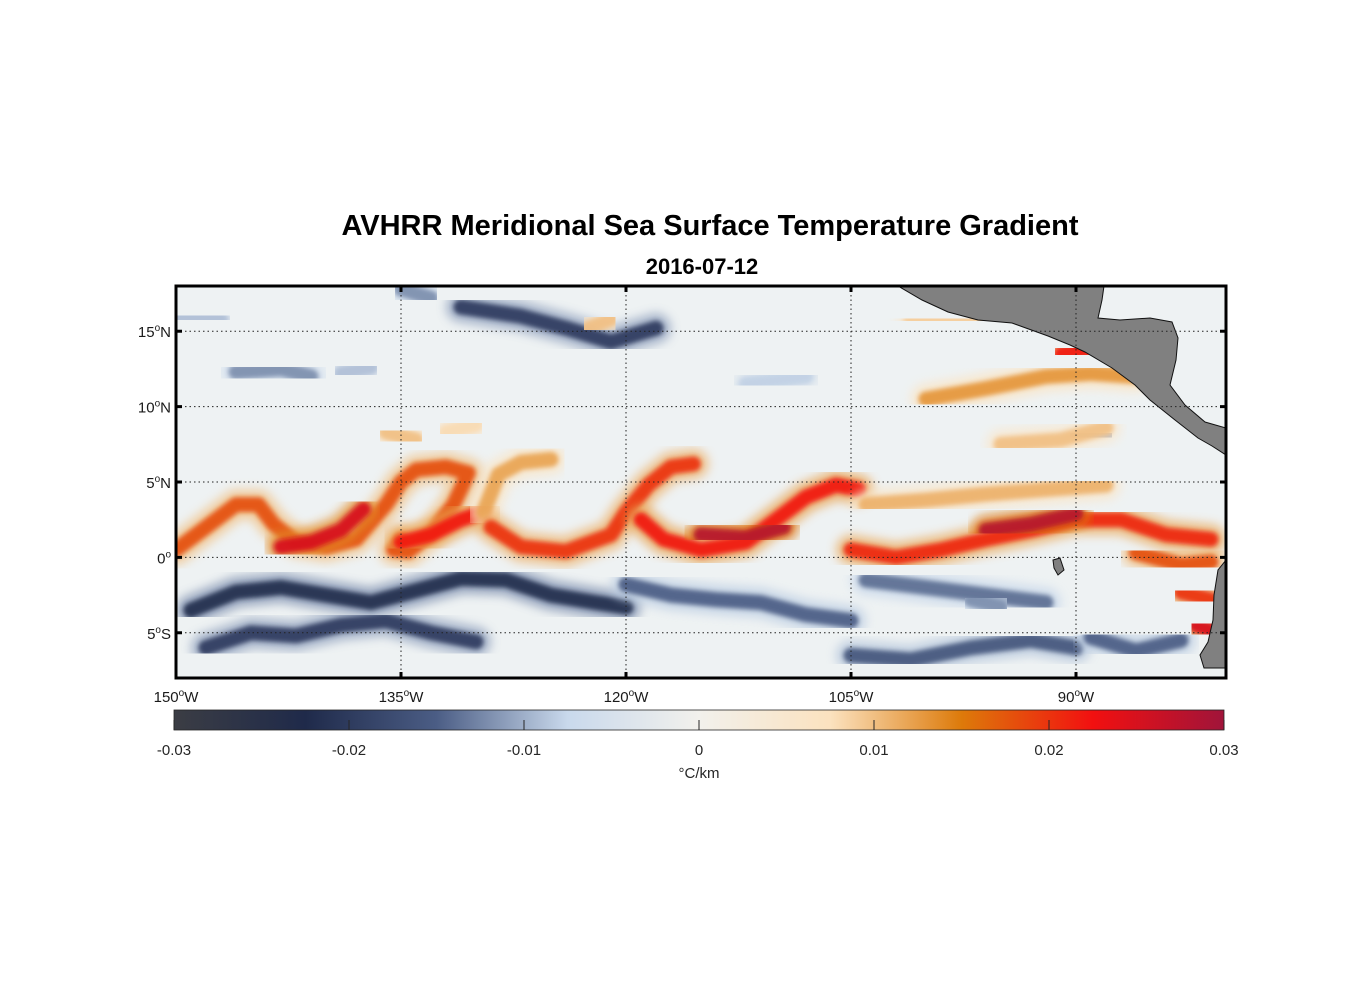  Describe the element at coordinates (154, 408) in the screenshot. I see `lat-label-1: 10oN` at that location.